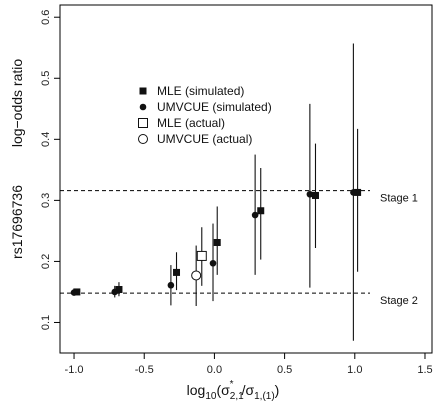 The width and height of the screenshot is (447, 406). I want to click on legend-entry: MLE (actual), so click(191, 123).